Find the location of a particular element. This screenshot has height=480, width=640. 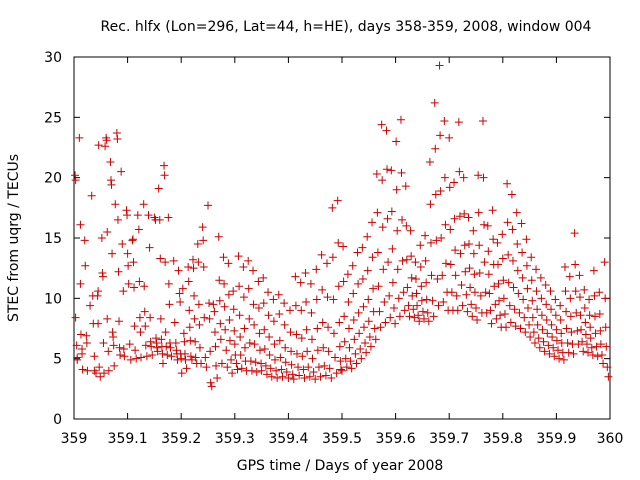

x-tick-label: 359.7 is located at coordinates (449, 439).